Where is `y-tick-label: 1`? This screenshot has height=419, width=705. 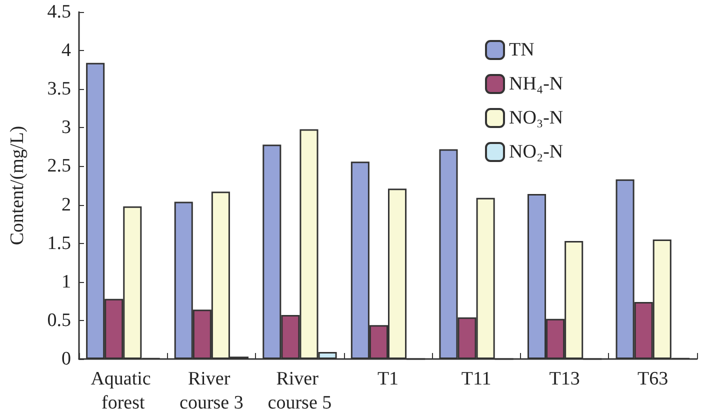 y-tick-label: 1 is located at coordinates (66, 281).